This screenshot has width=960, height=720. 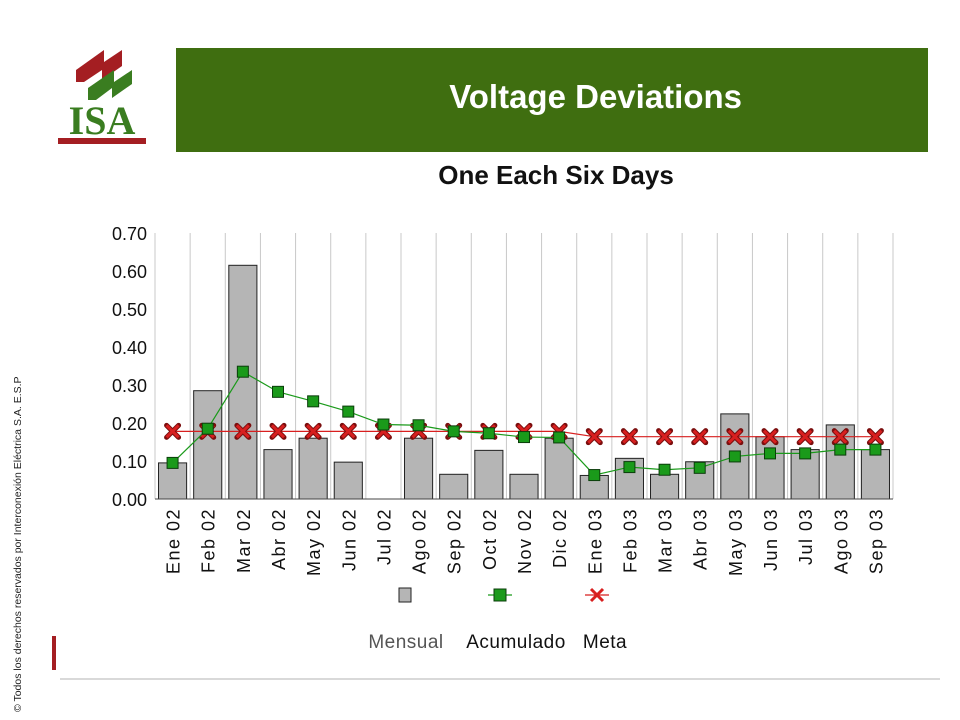 I want to click on x-tick-label: Abr 02, so click(x=279, y=539).